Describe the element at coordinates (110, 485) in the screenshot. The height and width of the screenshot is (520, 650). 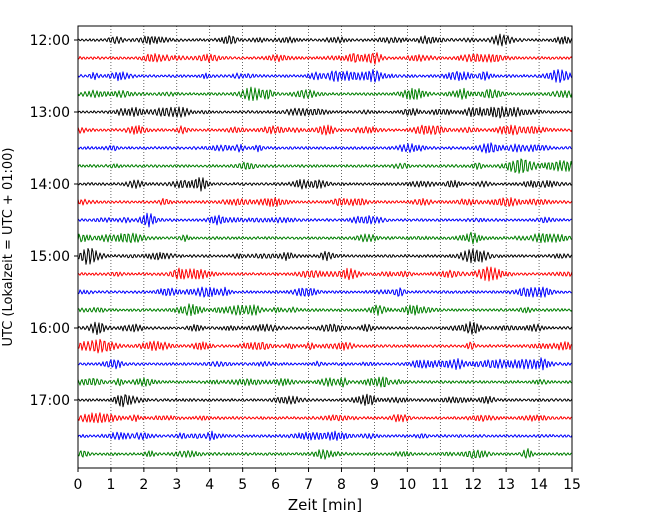
I see `x-tick-label: 1` at that location.